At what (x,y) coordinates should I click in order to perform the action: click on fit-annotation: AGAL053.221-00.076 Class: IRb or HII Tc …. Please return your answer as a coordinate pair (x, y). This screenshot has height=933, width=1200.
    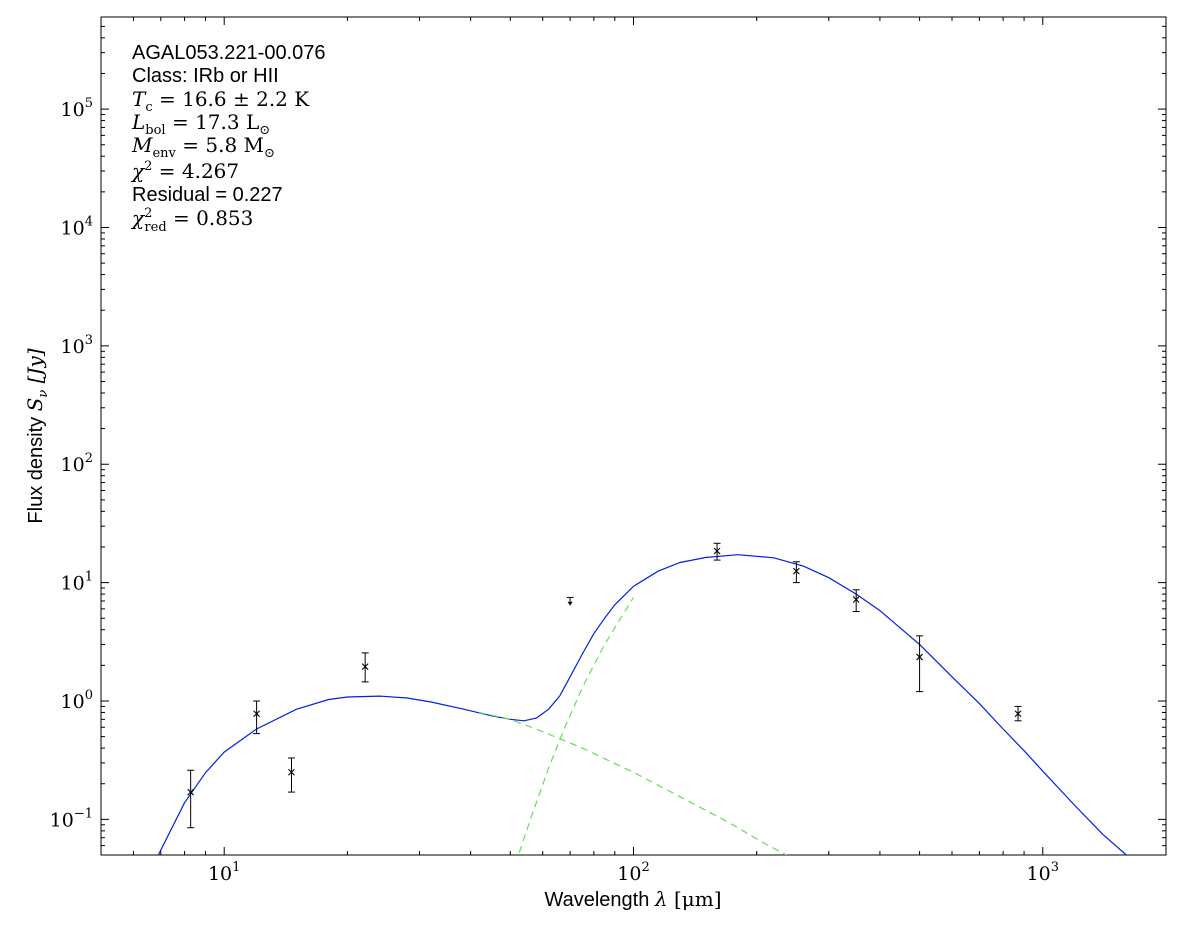
    Looking at the image, I should click on (228, 138).